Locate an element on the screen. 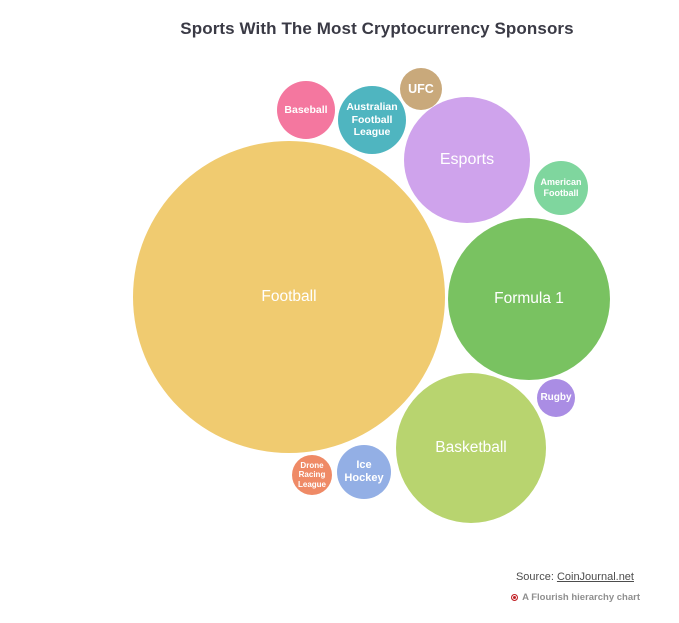 The width and height of the screenshot is (679, 623). bubble-label-football: Football is located at coordinates (289, 296).